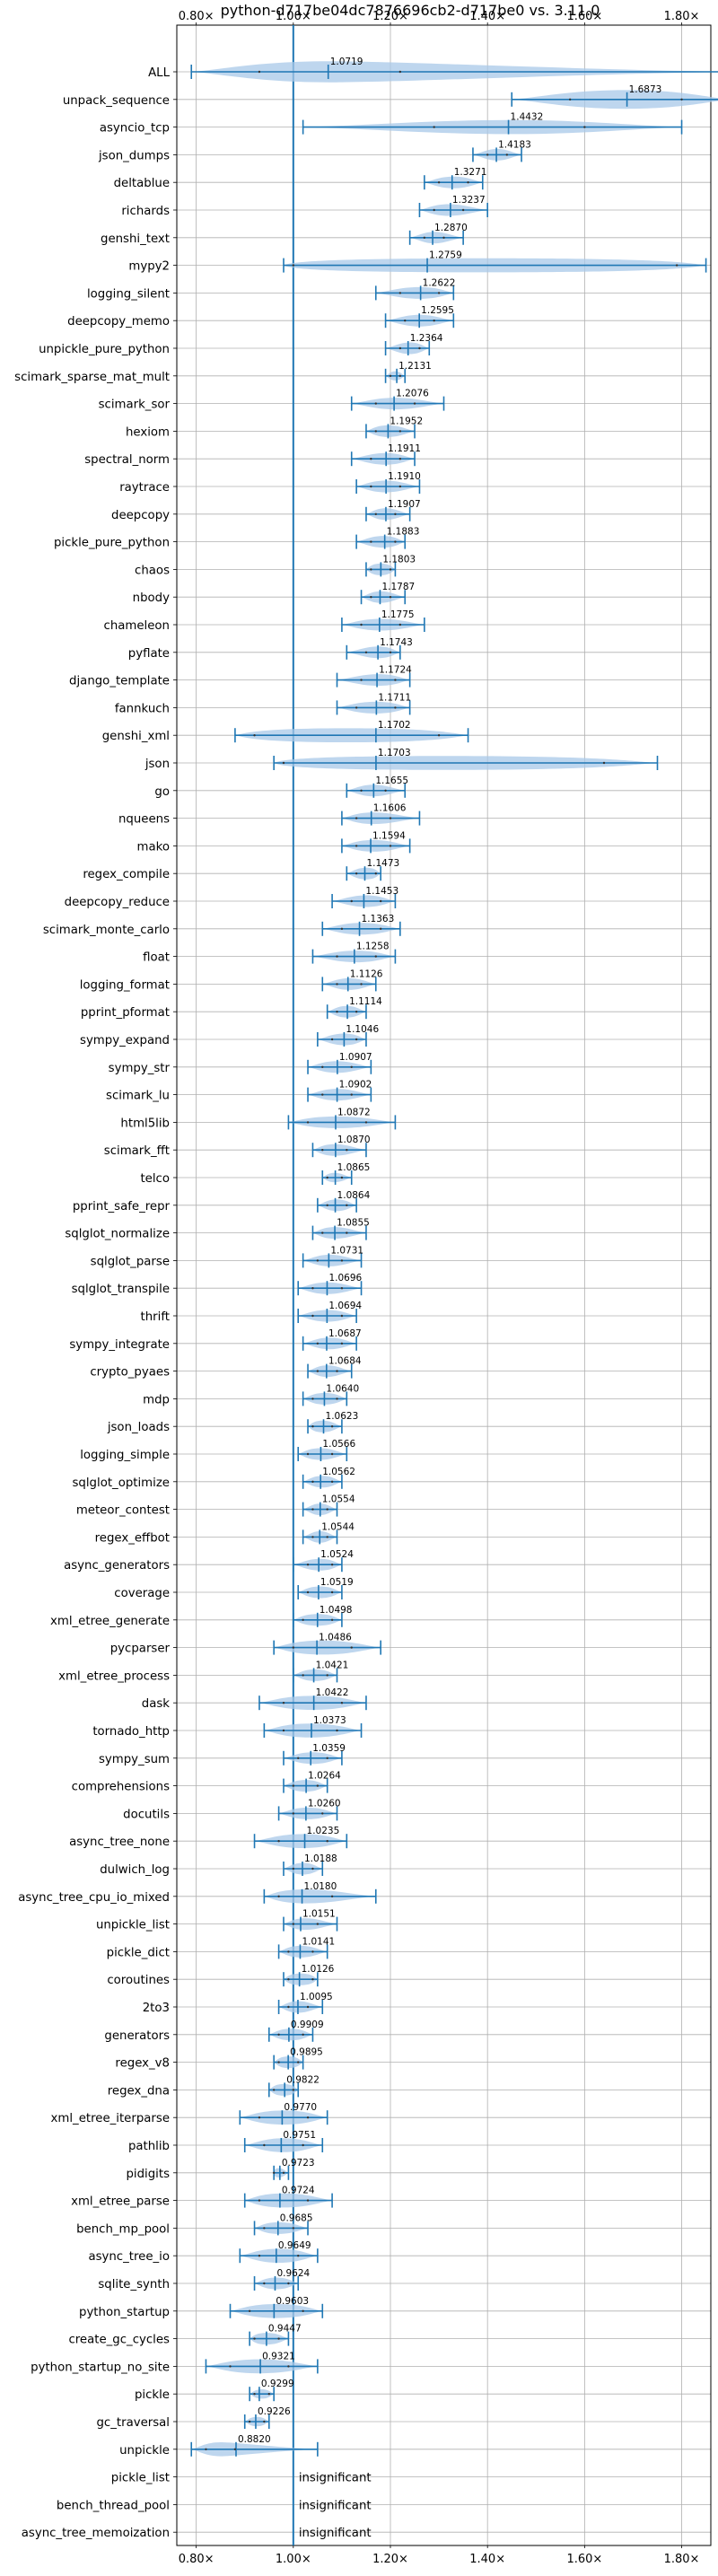 Image resolution: width=718 pixels, height=2576 pixels. I want to click on data-label: 1.1702, so click(394, 725).